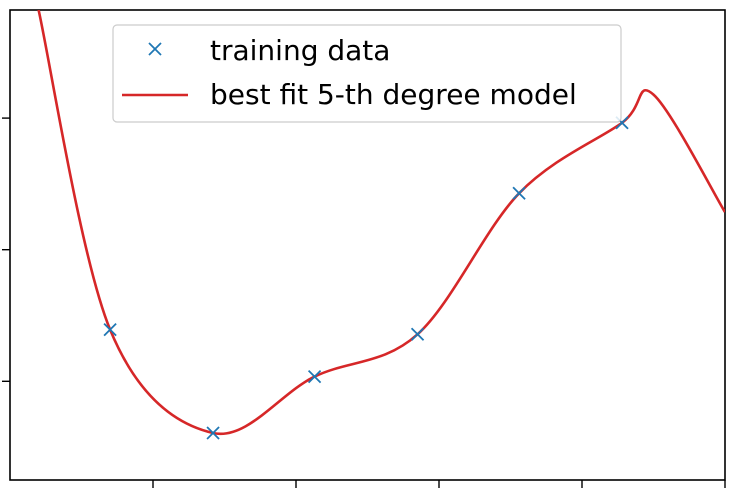  What do you see at coordinates (393, 94) in the screenshot?
I see `legend-label-best-fit: best fit 5-th degree model` at bounding box center [393, 94].